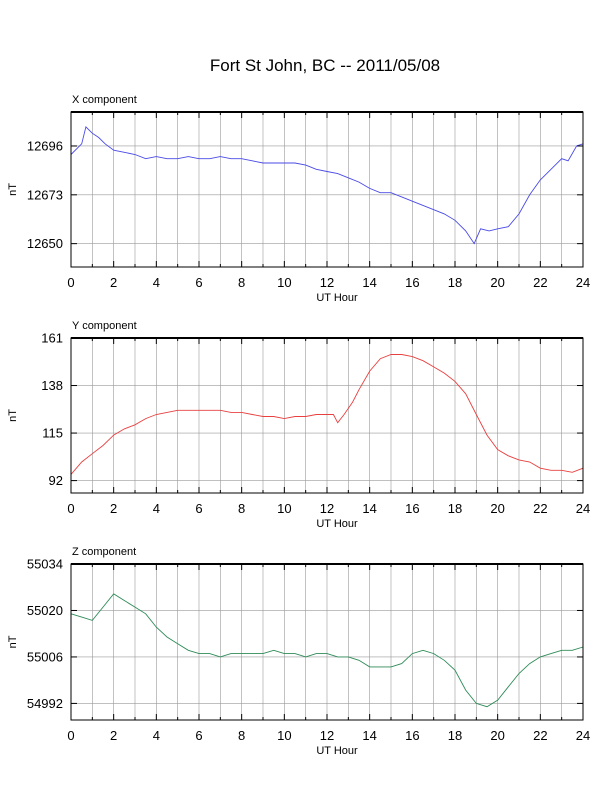  What do you see at coordinates (104, 552) in the screenshot?
I see `panel-label: Z component` at bounding box center [104, 552].